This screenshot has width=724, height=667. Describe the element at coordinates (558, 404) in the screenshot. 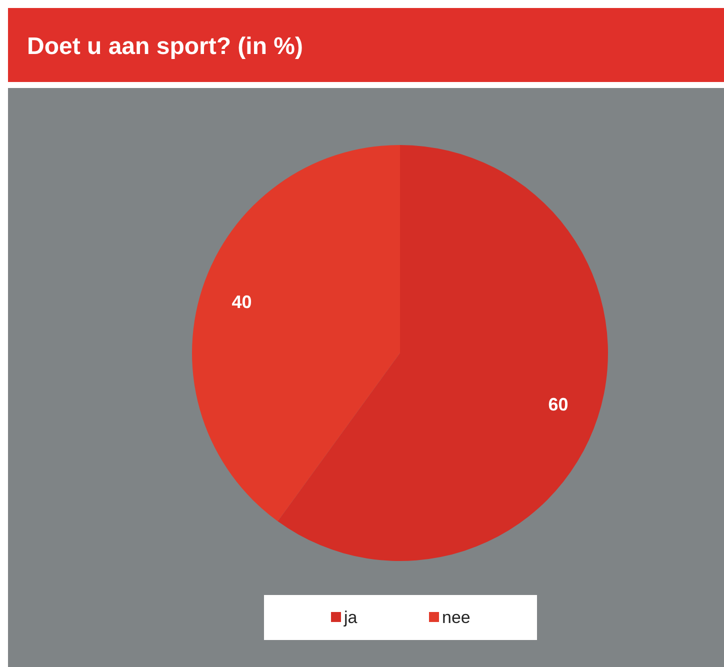

I see `data-label: 60` at that location.